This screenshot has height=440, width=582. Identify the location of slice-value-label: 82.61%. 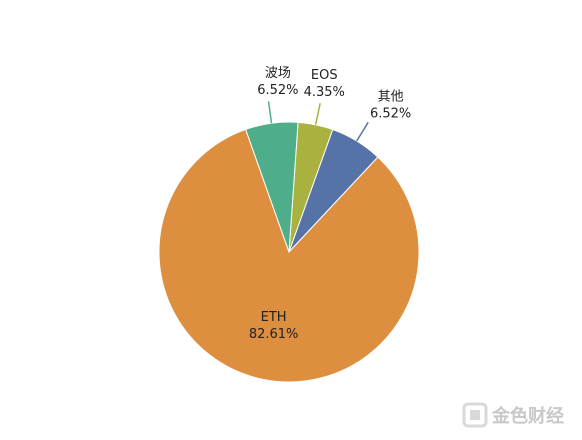
(274, 334).